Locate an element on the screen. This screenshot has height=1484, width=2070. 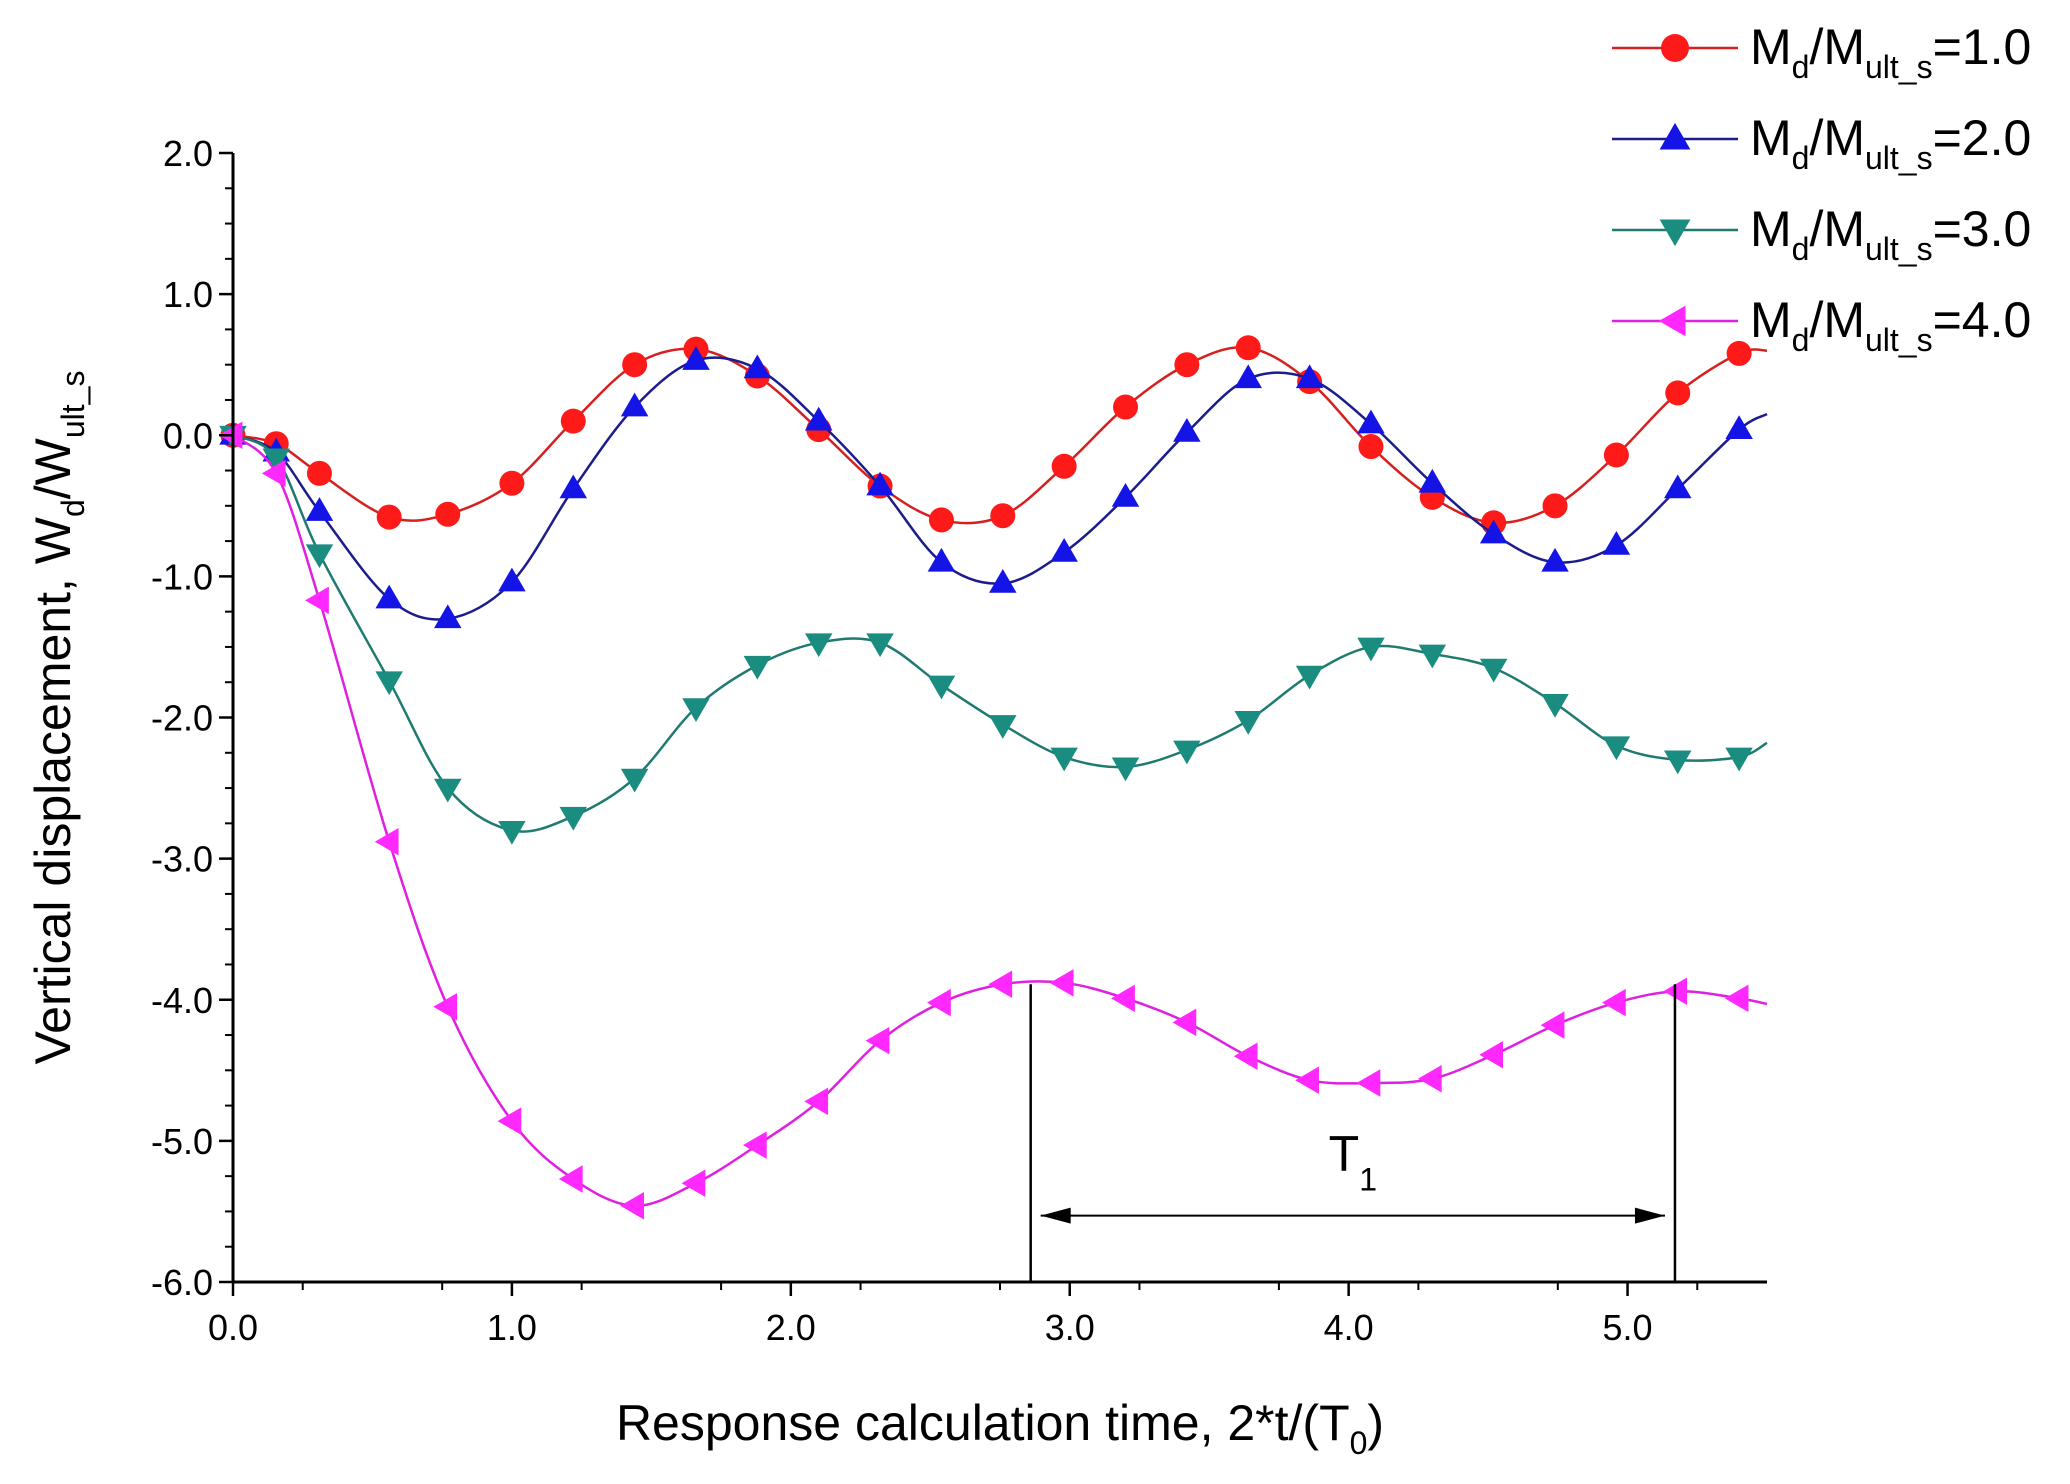
x-tick-label: 3.0 is located at coordinates (1070, 1327).